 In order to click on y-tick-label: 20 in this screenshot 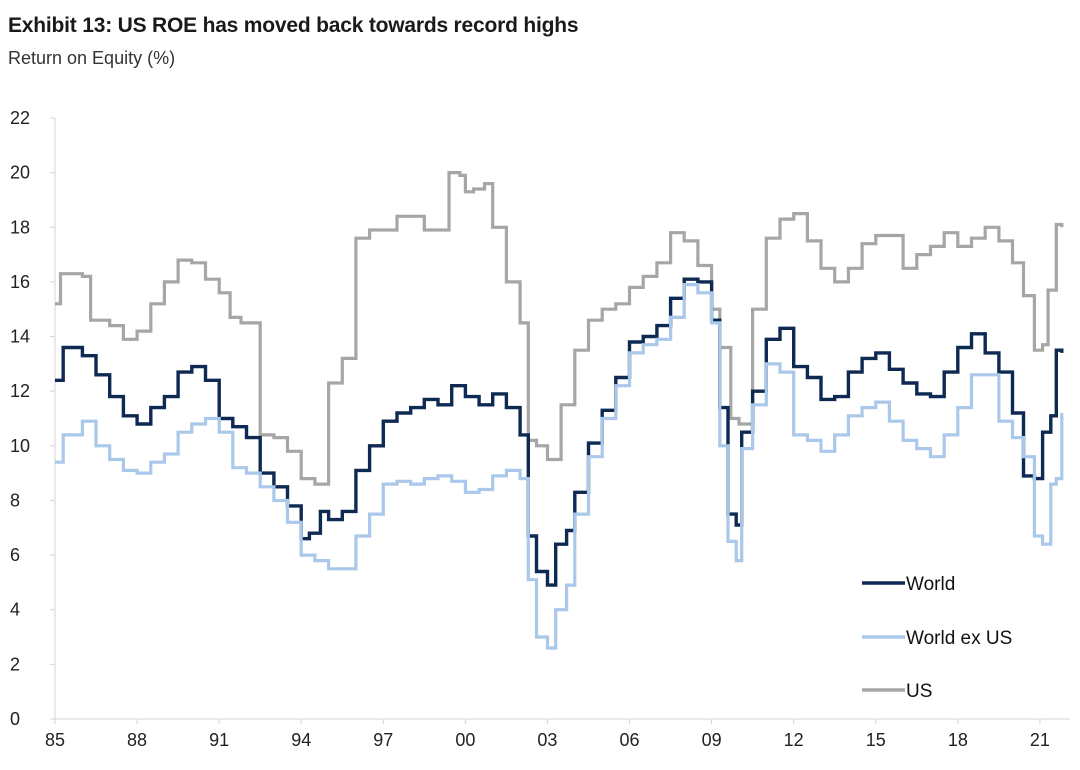, I will do `click(20, 173)`.